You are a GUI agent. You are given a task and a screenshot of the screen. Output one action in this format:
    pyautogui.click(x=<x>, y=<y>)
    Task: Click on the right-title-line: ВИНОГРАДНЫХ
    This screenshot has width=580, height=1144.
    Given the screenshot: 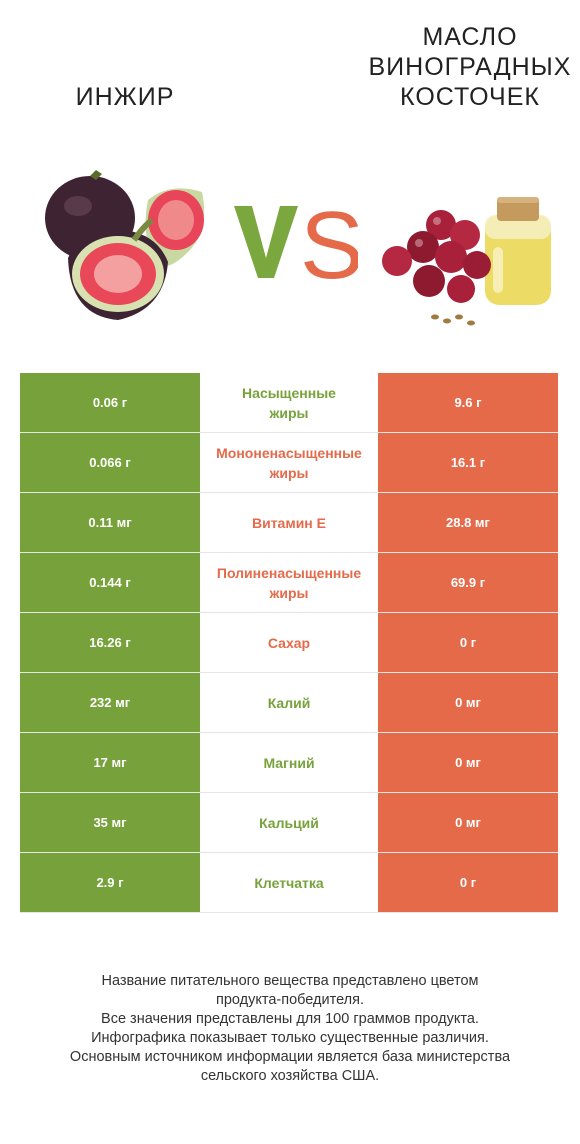 What is the action you would take?
    pyautogui.click(x=470, y=67)
    